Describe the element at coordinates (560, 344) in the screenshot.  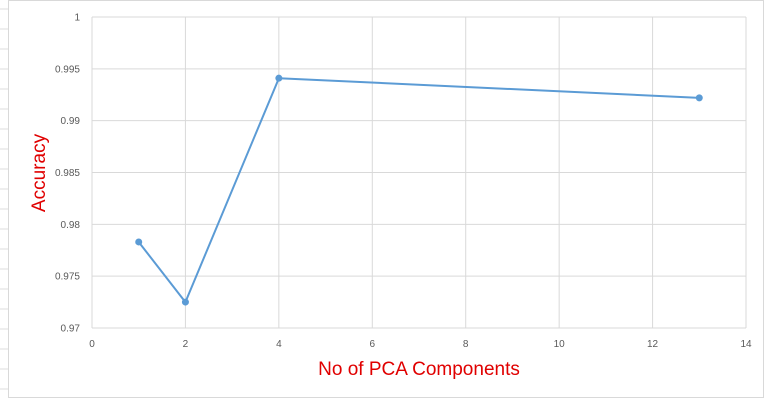
I see `x-tick-label: 10` at that location.